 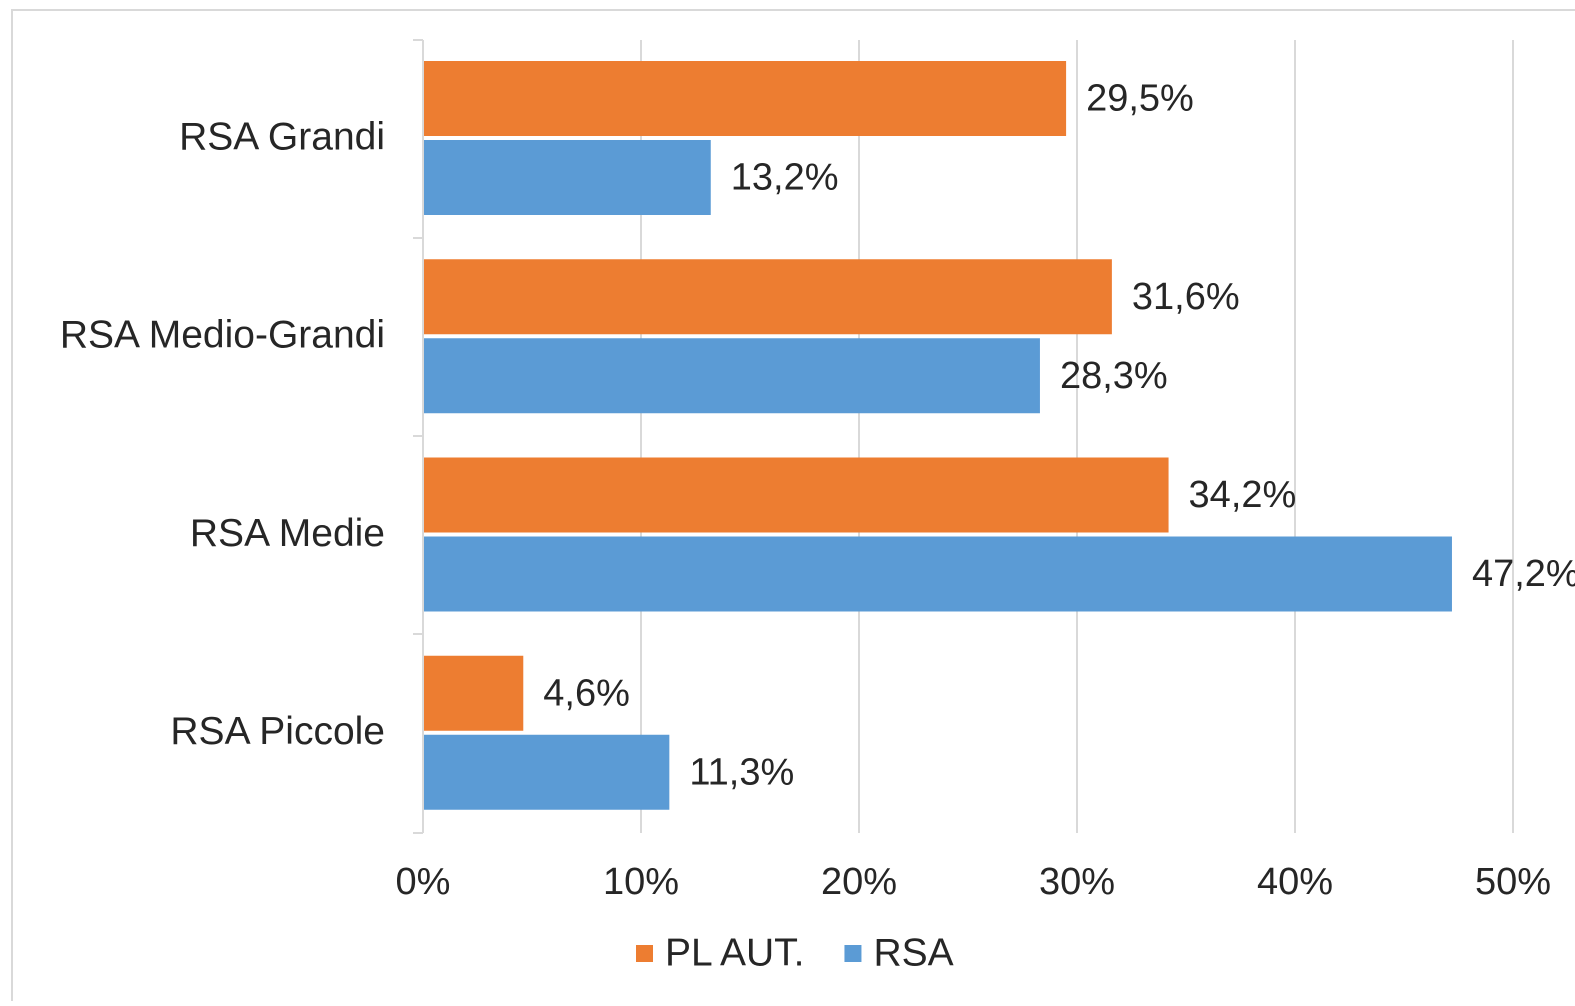 I want to click on category-ticks, so click(x=418, y=436).